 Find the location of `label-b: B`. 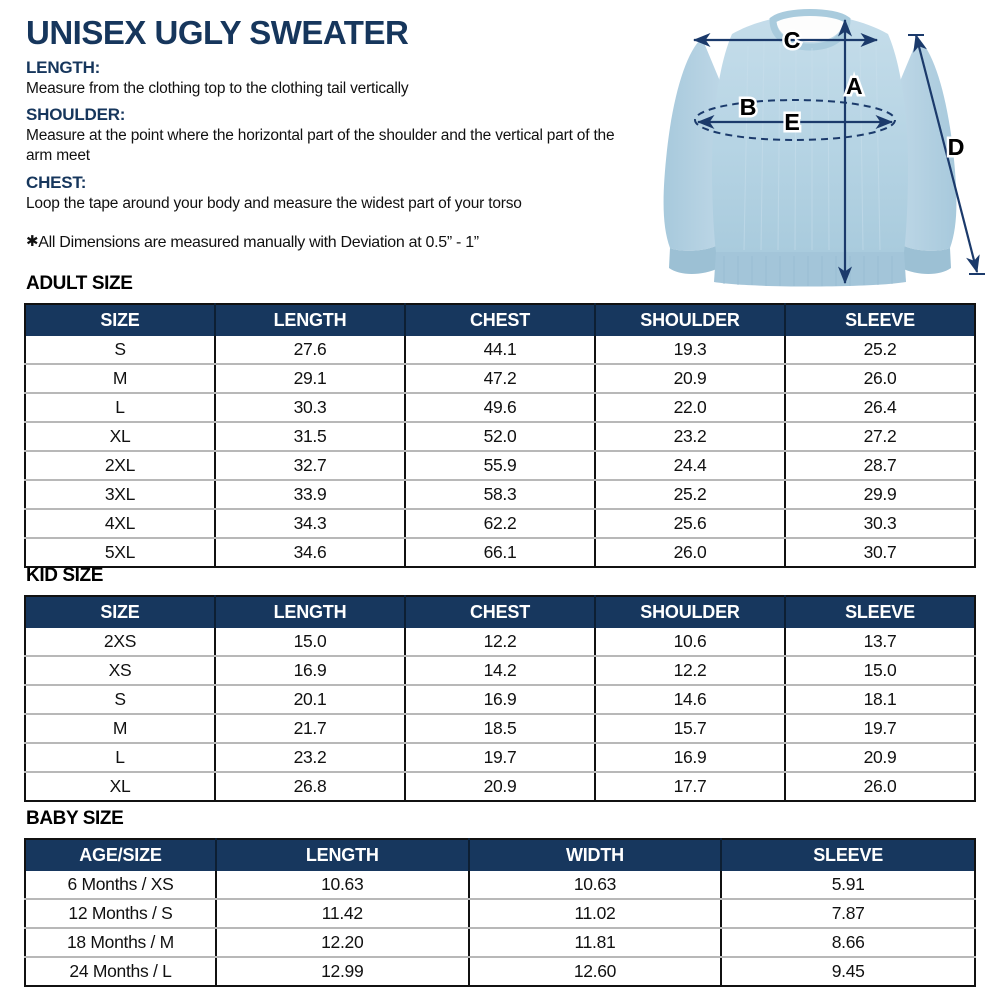

label-b: B is located at coordinates (748, 107).